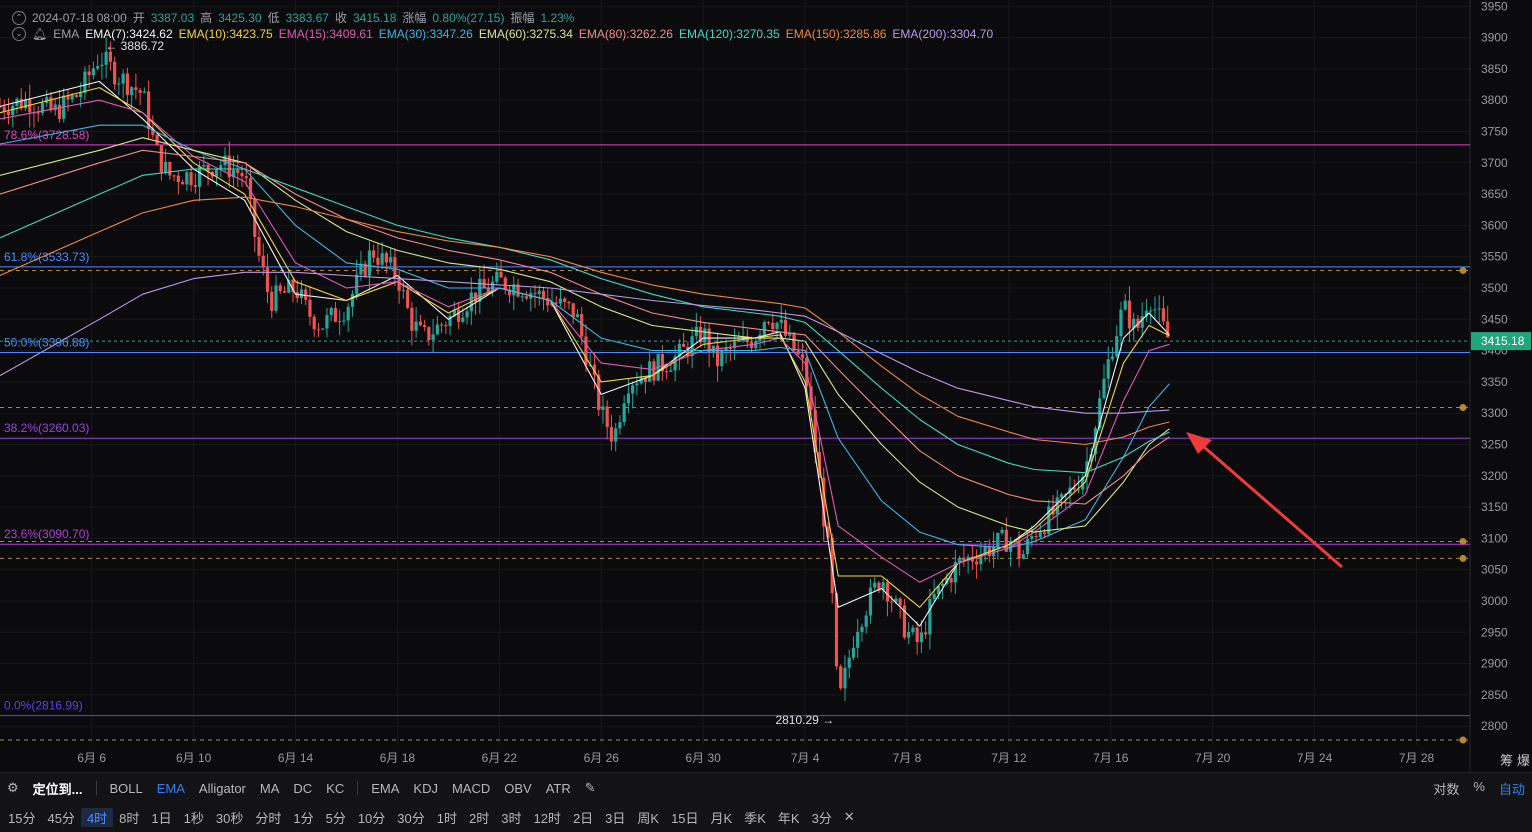  I want to click on timeframe-周K: 周K, so click(648, 818).